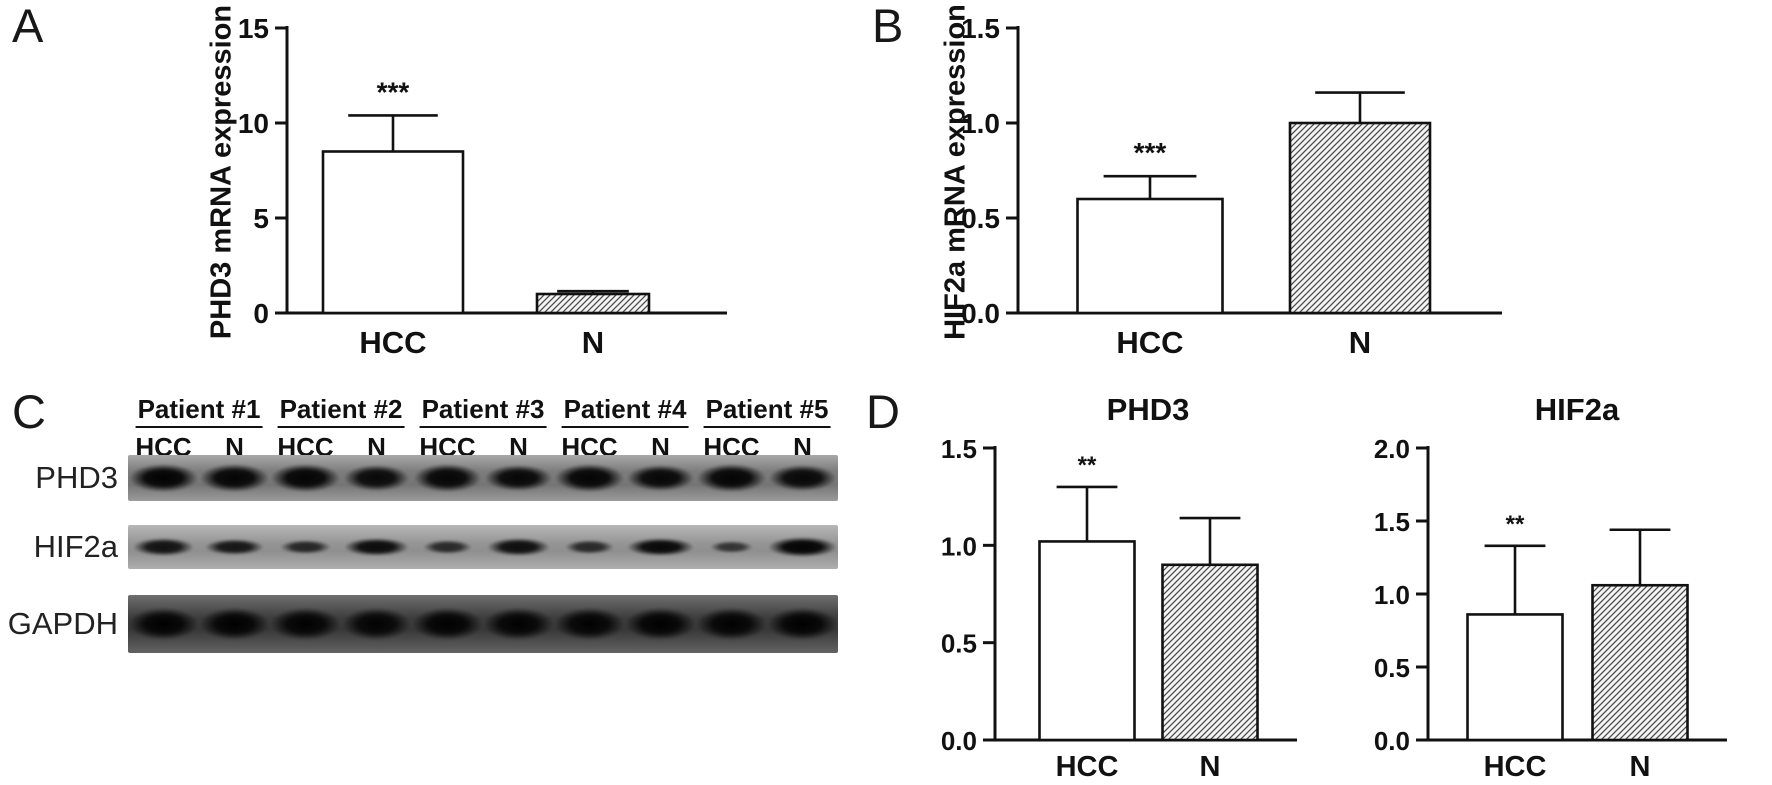 The width and height of the screenshot is (1772, 785). What do you see at coordinates (625, 411) in the screenshot?
I see `blot-patient-label: Patient #4` at bounding box center [625, 411].